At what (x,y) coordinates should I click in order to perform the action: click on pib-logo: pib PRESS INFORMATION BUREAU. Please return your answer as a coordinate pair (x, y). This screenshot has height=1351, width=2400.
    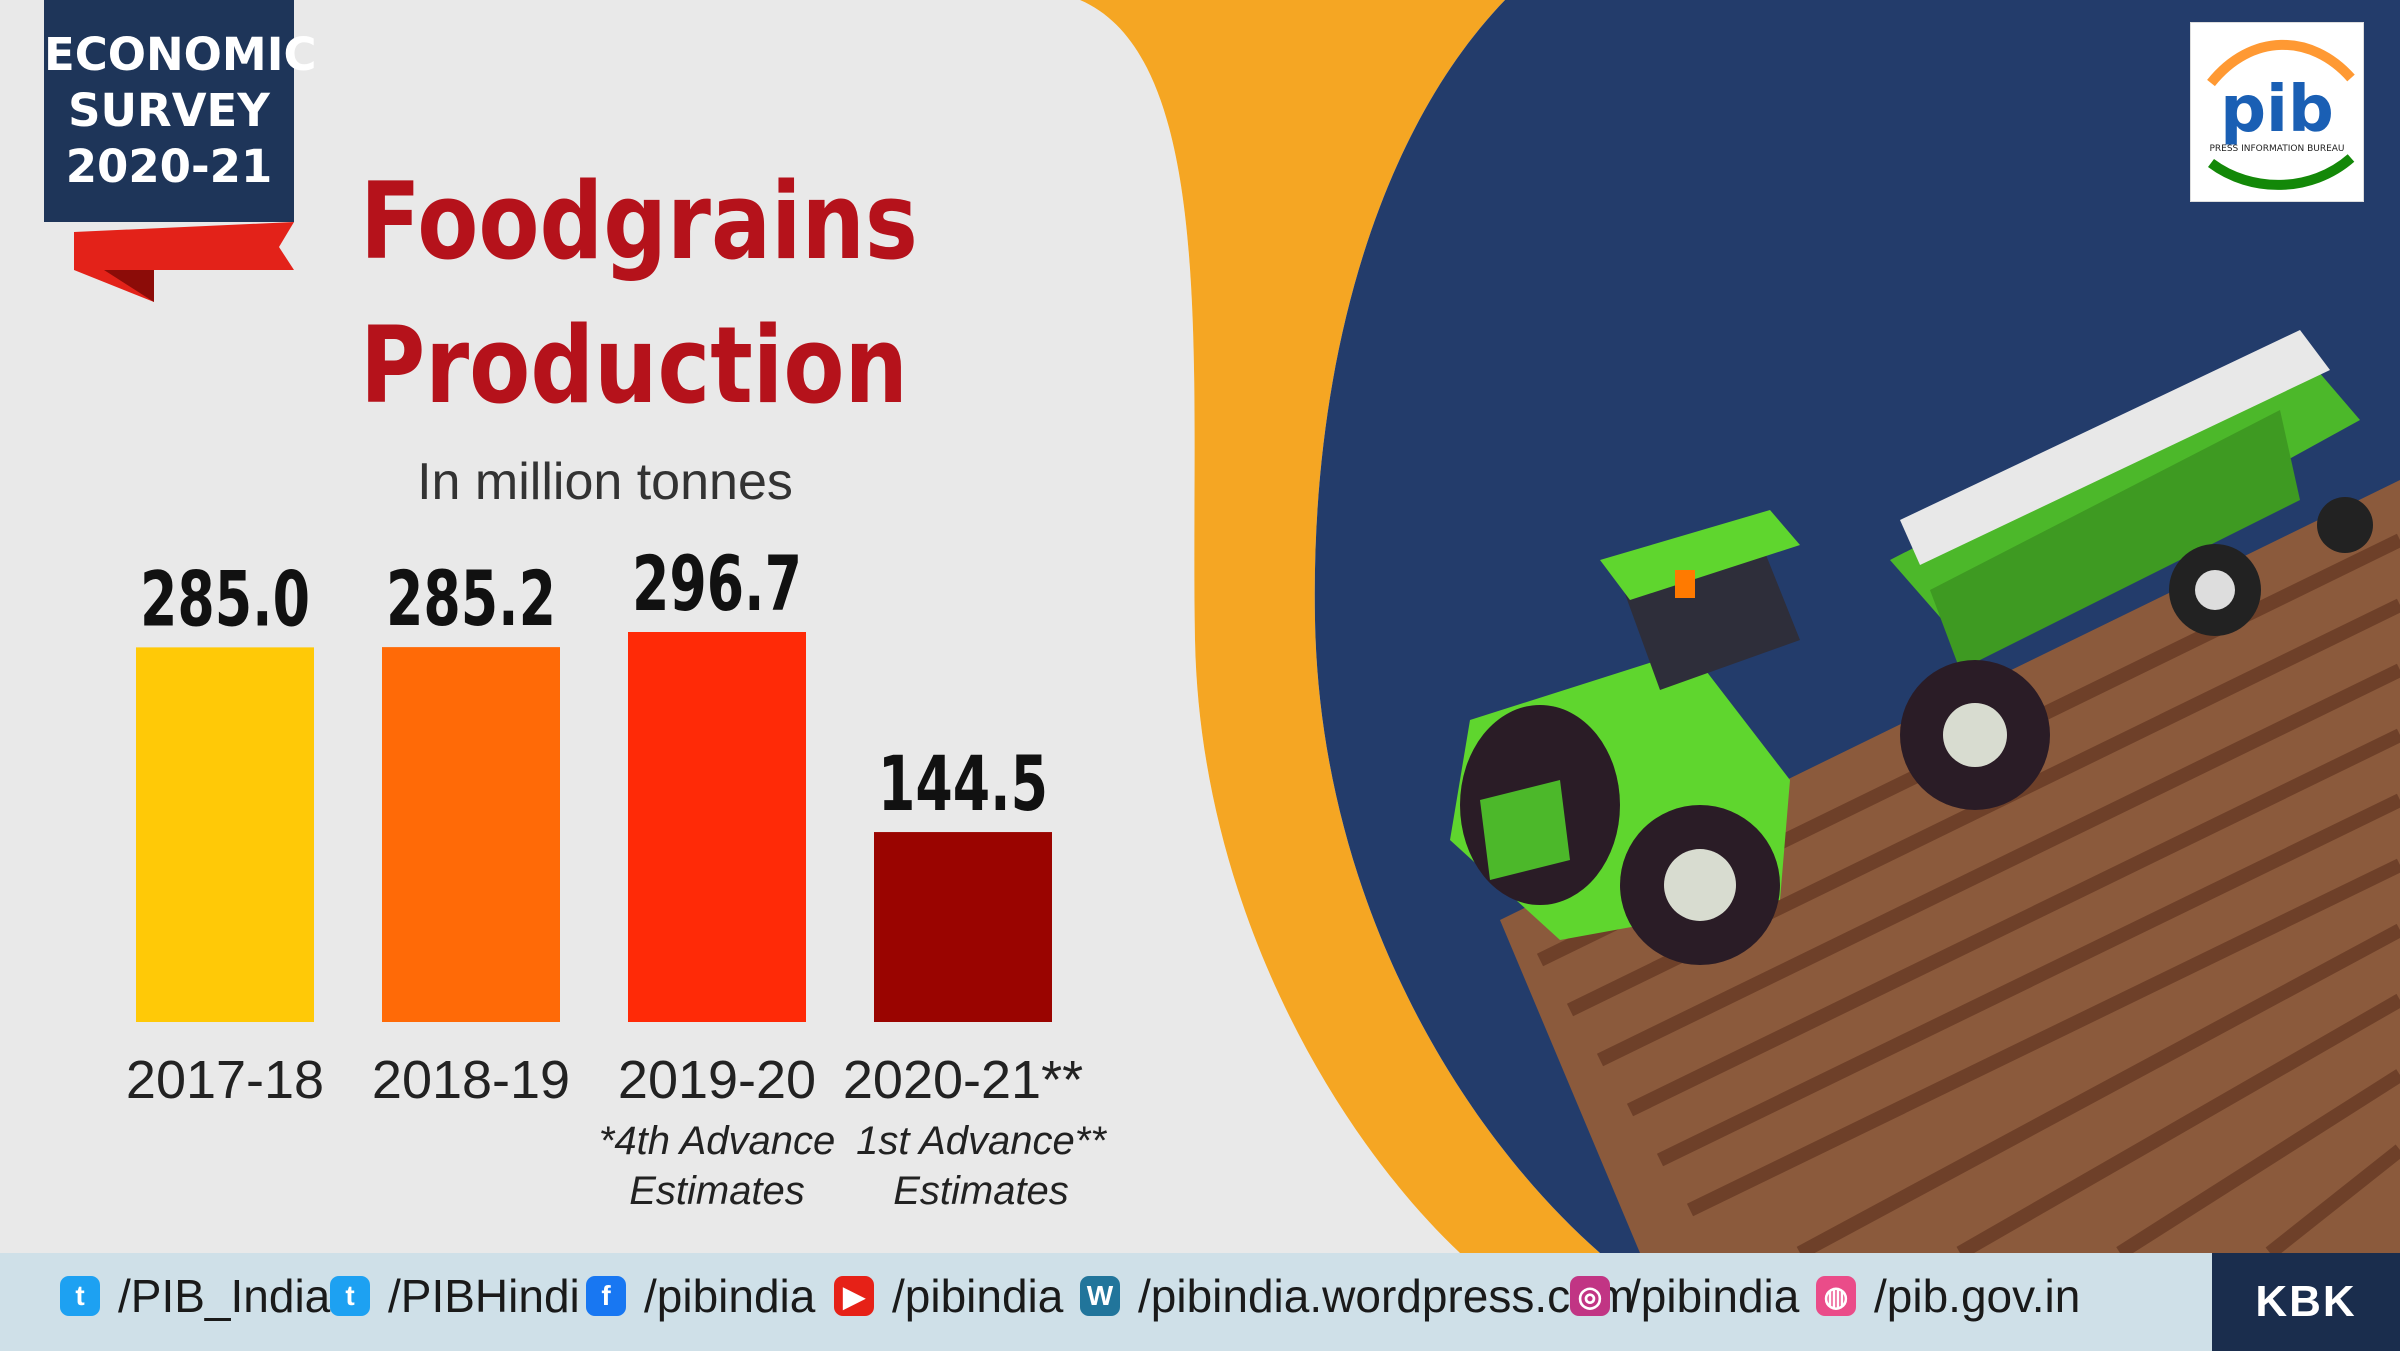
    Looking at the image, I should click on (2277, 112).